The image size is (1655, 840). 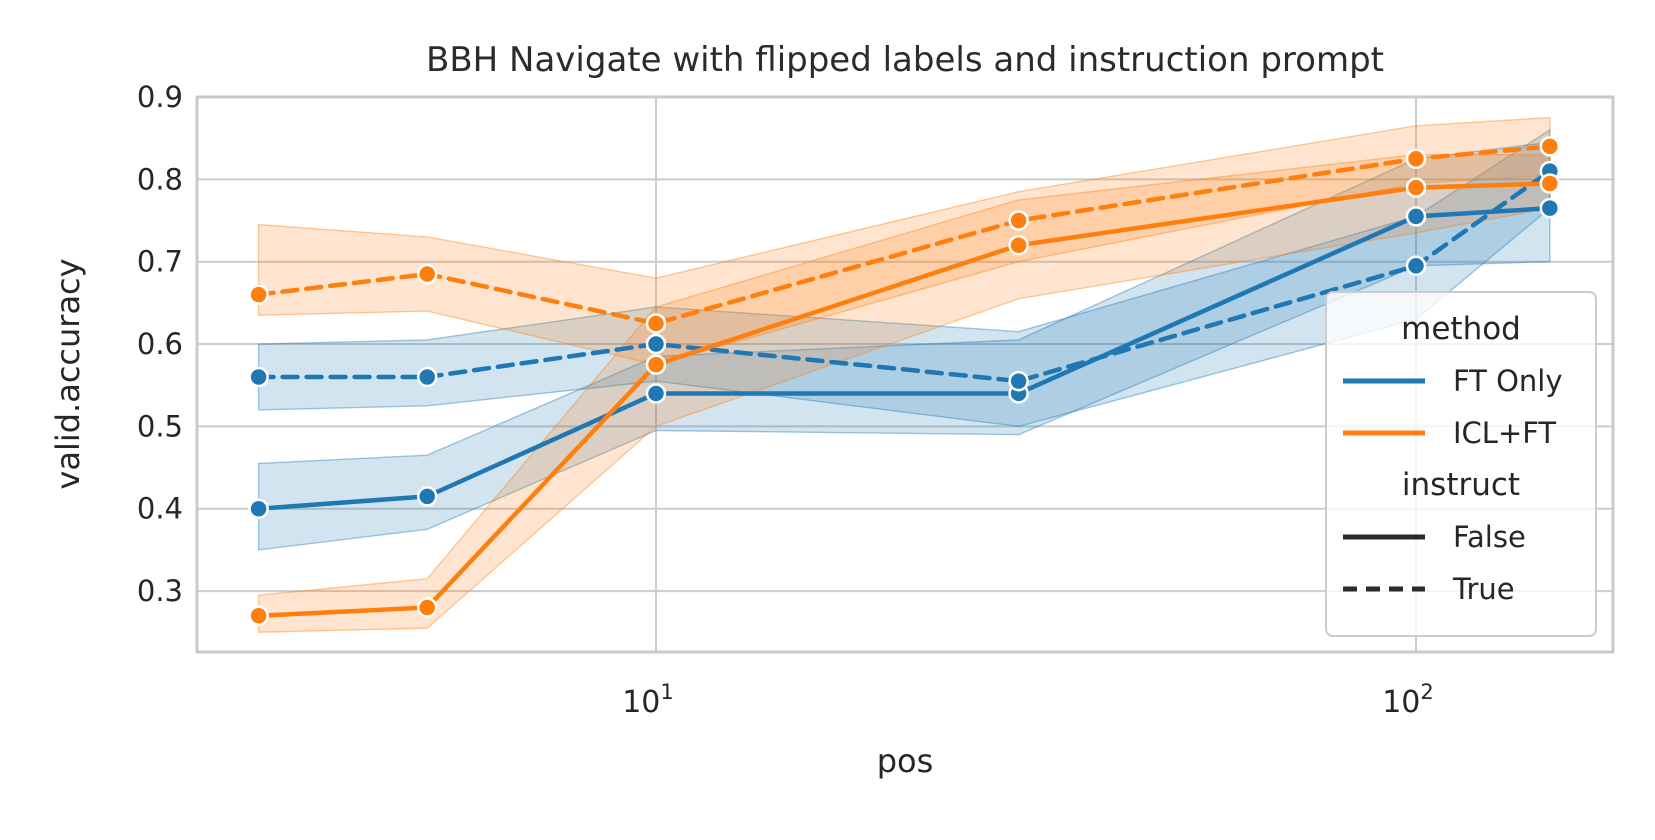 I want to click on legend-entry-FT-Only: FT Only, so click(x=1461, y=381).